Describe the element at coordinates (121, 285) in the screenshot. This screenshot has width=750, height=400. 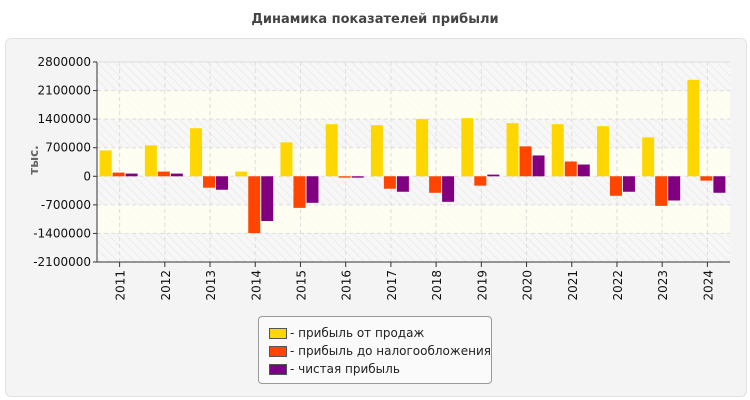
I see `x-tick-label: 2011` at that location.